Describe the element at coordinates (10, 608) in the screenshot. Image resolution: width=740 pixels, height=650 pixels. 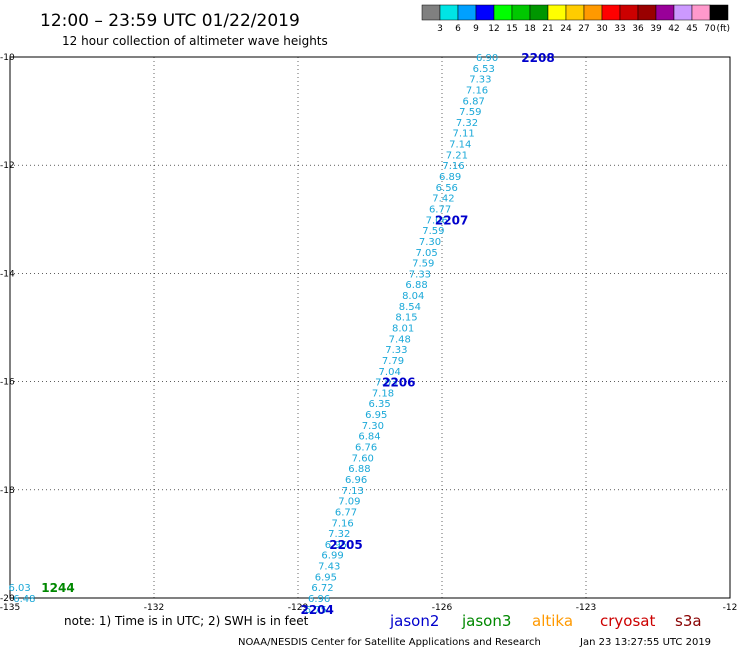
I see `x-tick-label: -135` at that location.